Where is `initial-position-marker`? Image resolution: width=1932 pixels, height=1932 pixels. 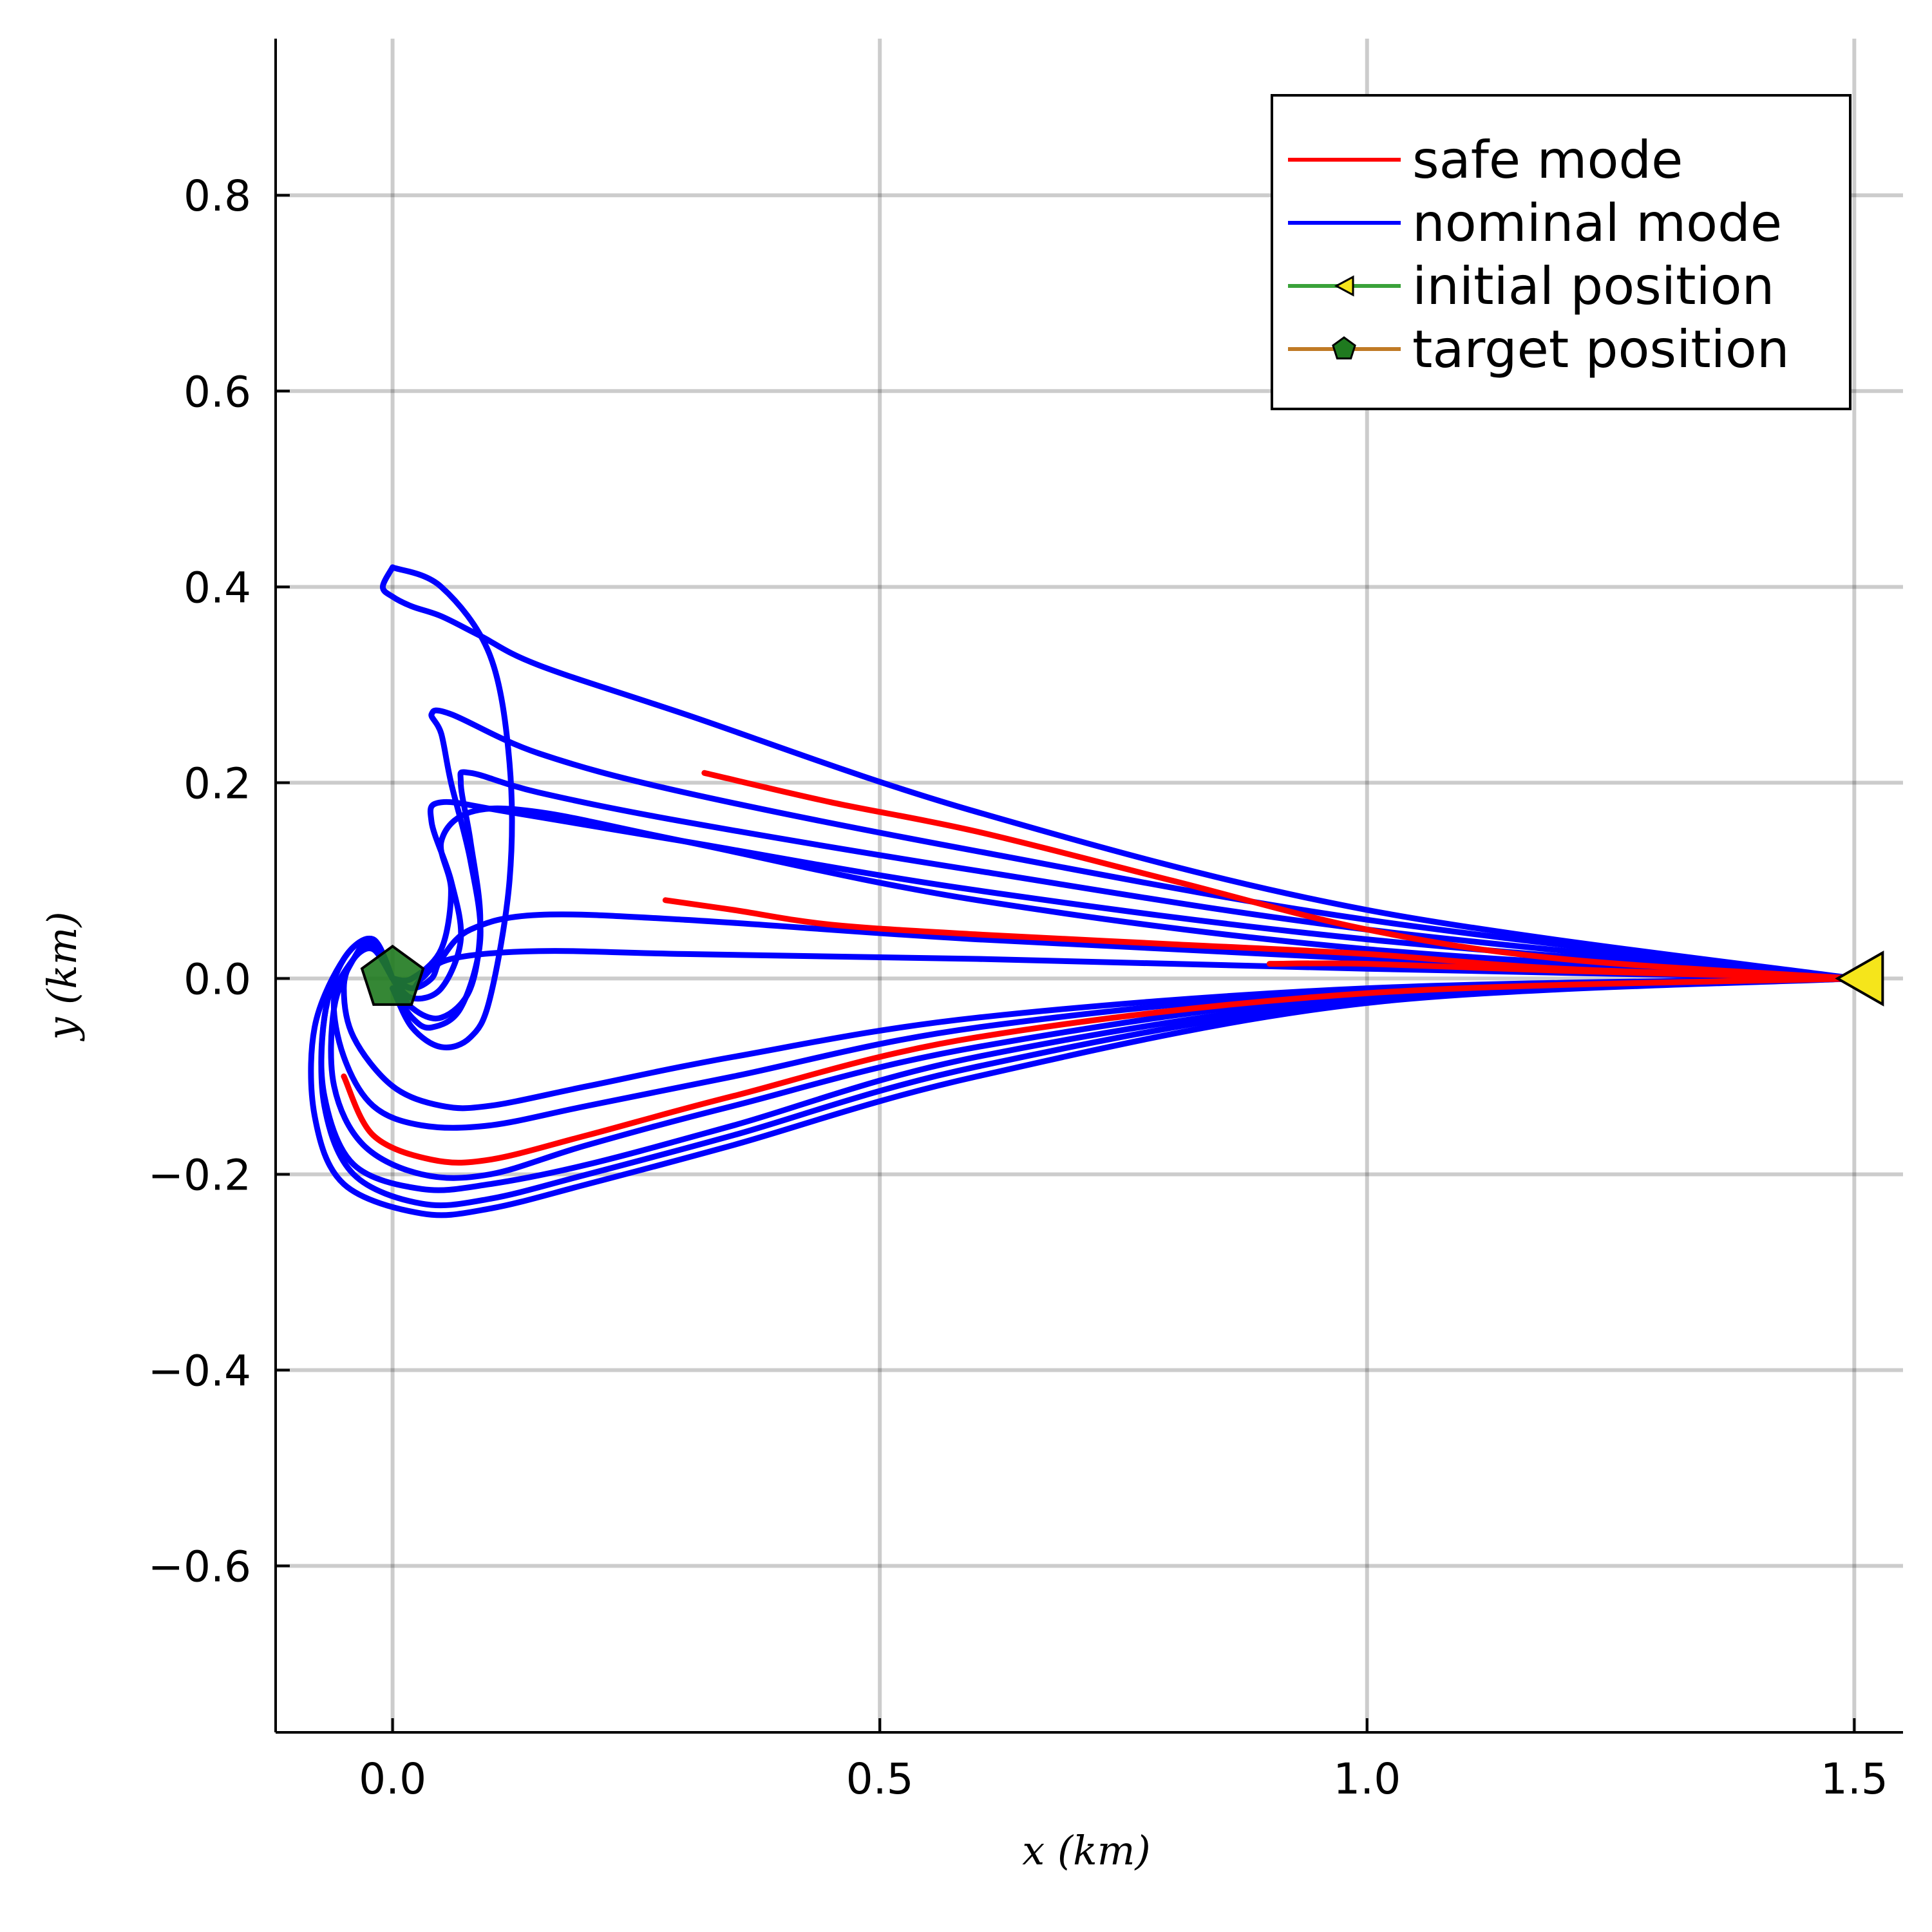
initial-position-marker is located at coordinates (1859, 978).